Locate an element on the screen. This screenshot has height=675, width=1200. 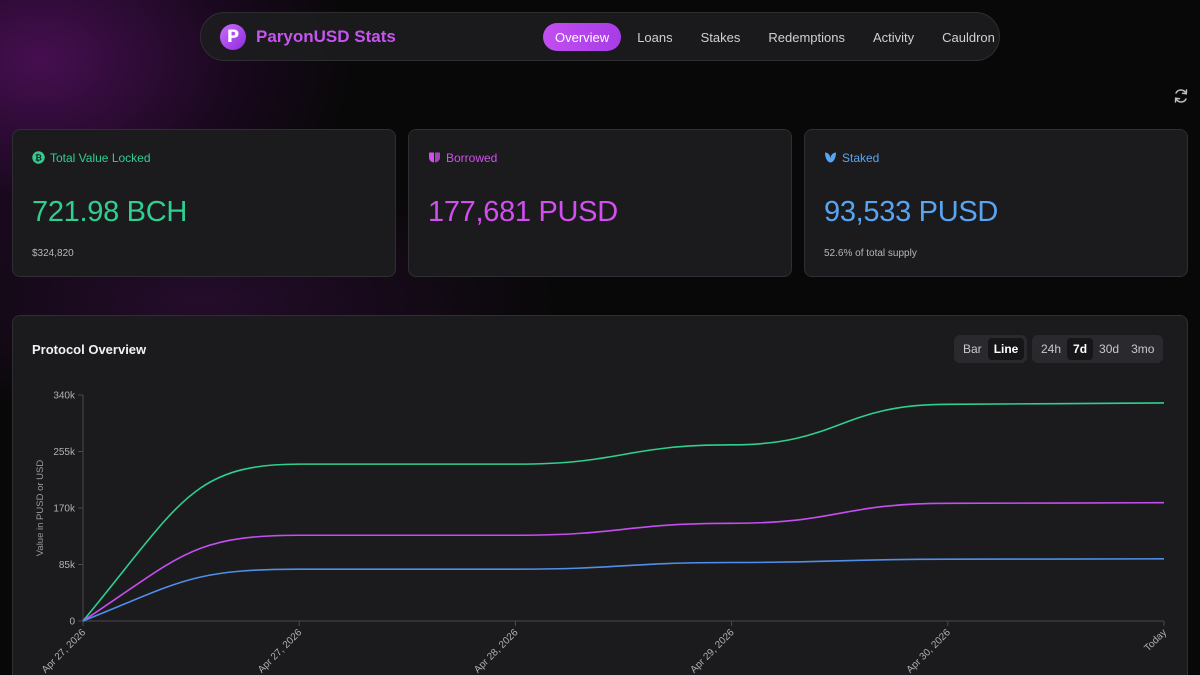
staked-supply-share: 52.6% of total supply is located at coordinates (870, 253).